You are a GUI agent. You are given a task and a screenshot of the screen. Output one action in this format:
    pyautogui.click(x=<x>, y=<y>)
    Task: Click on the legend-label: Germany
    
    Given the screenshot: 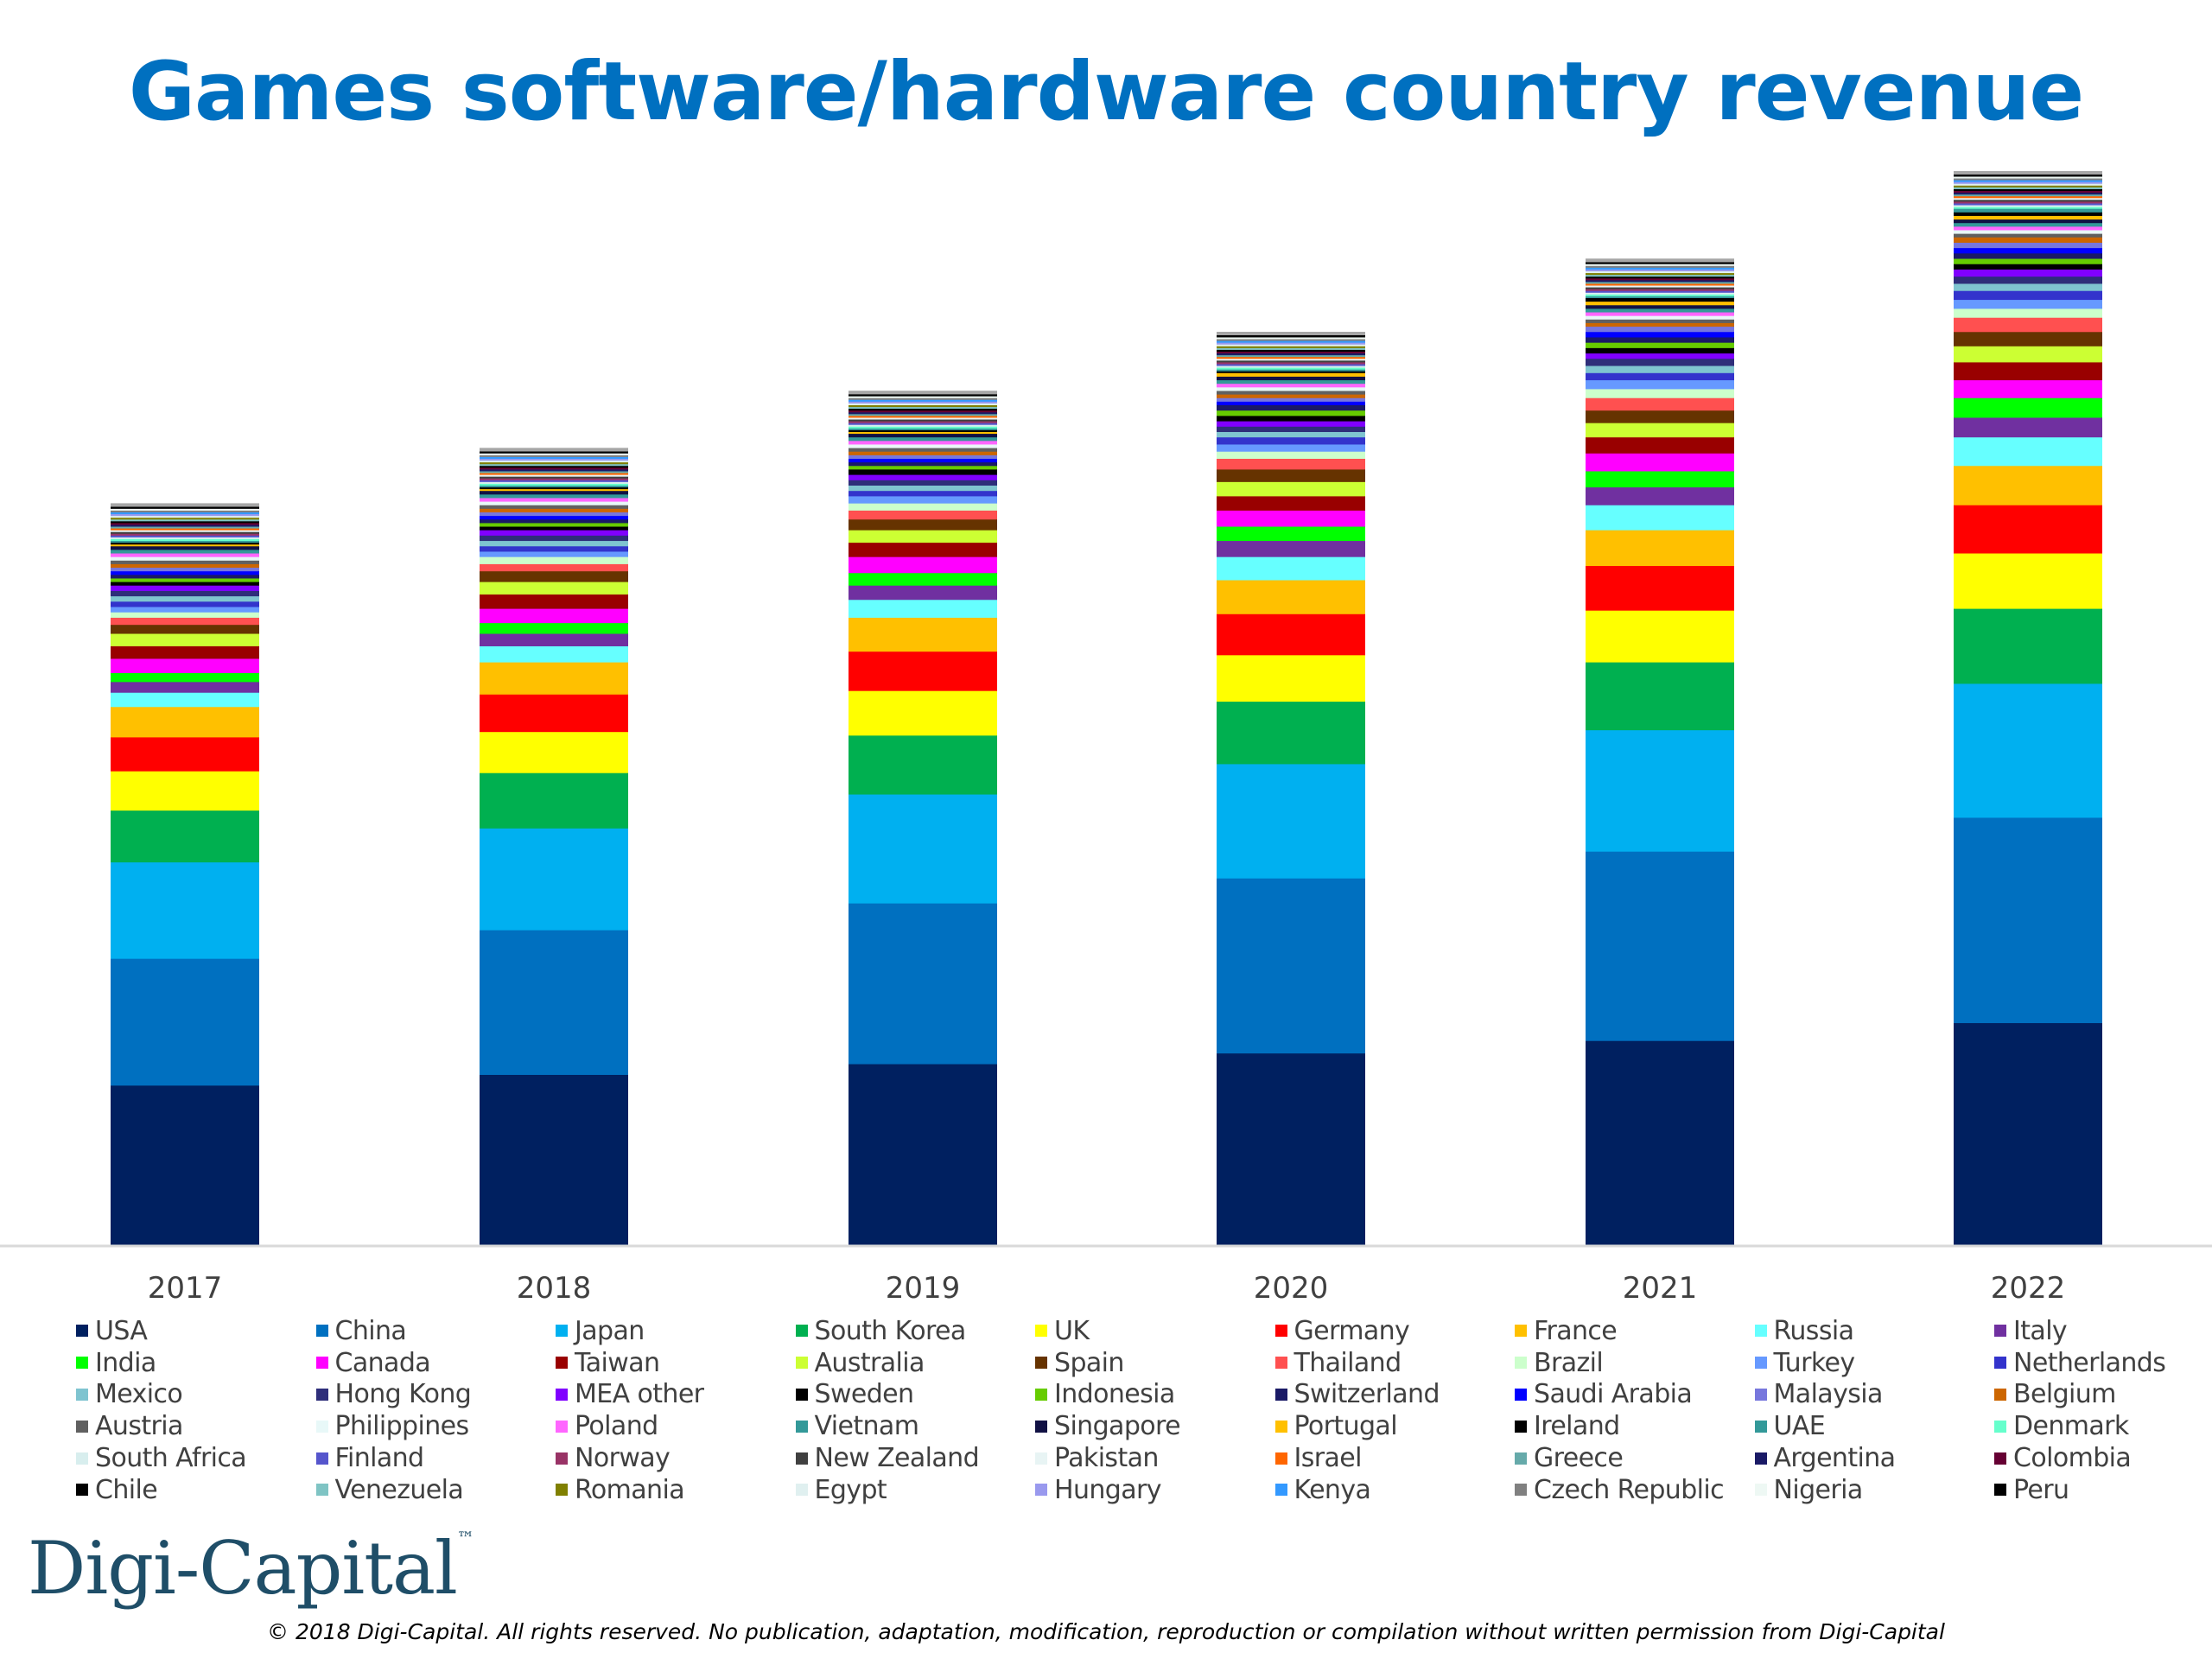 What is the action you would take?
    pyautogui.click(x=1352, y=1330)
    